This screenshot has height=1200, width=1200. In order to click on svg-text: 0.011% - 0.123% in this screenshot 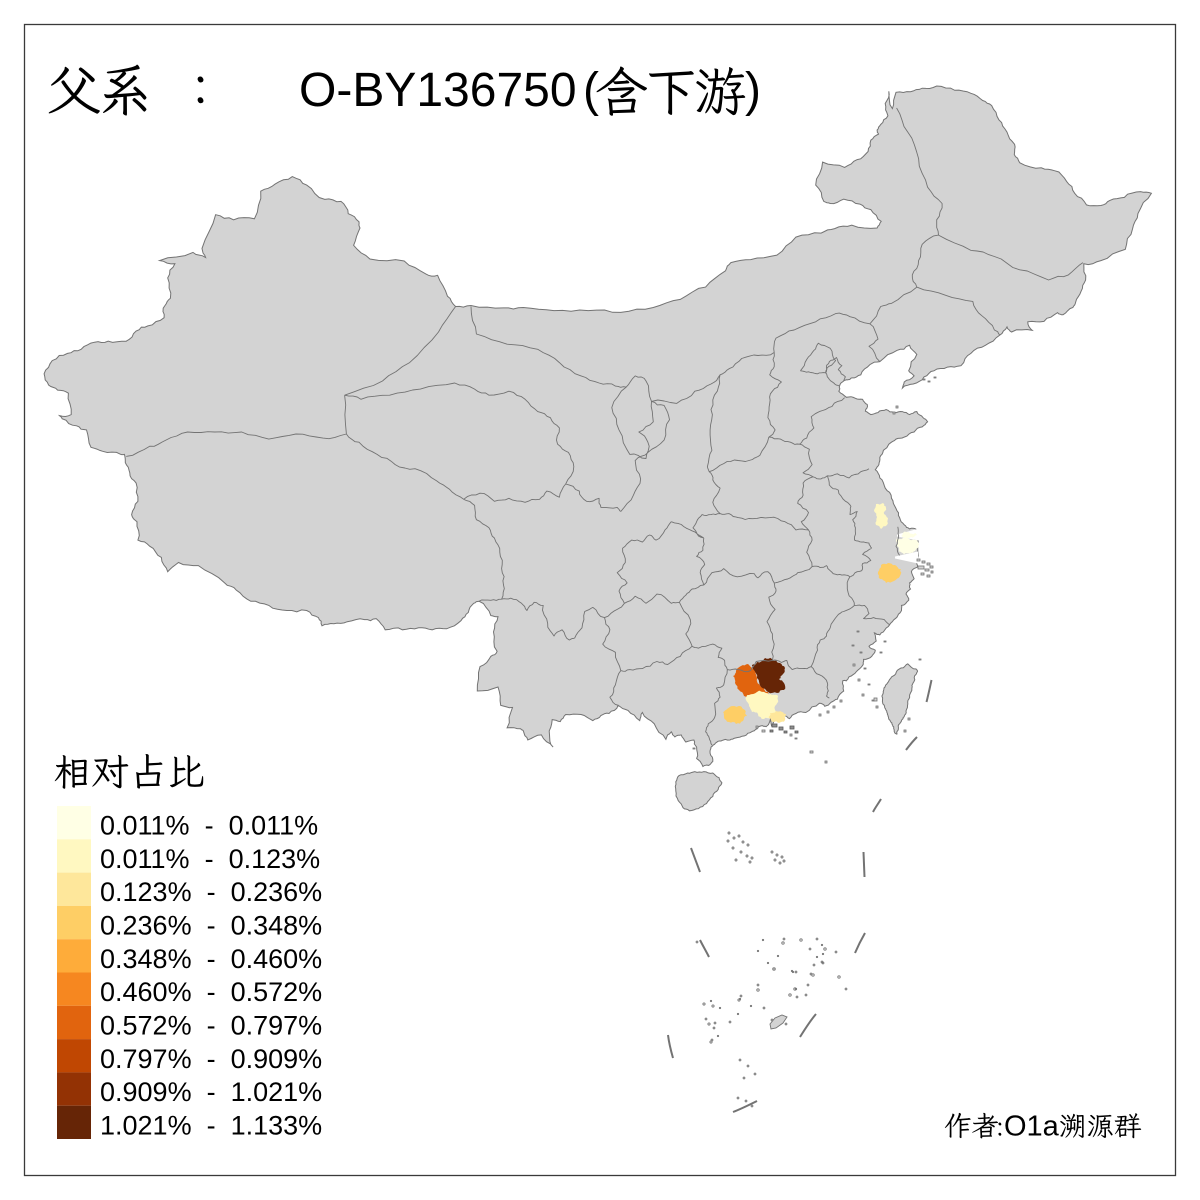, I will do `click(210, 859)`.